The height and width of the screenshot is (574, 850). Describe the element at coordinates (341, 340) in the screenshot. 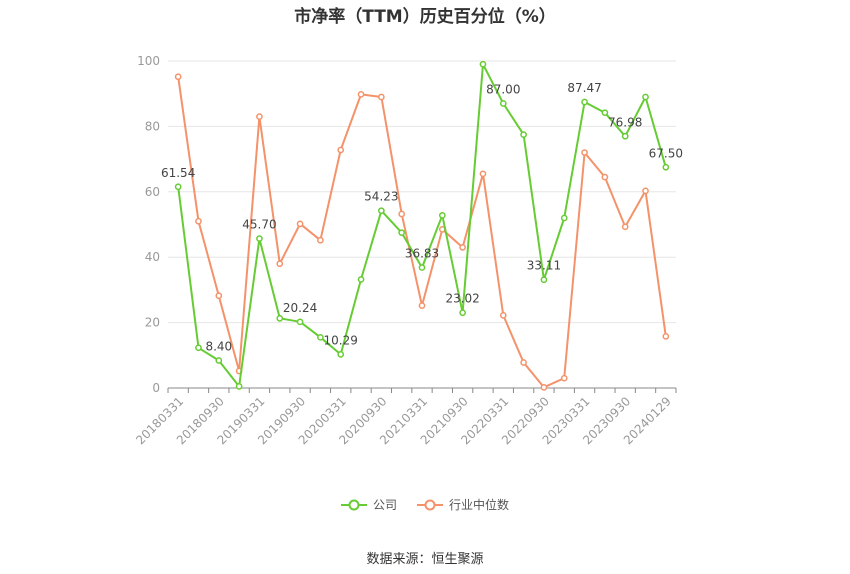

I see `data-label: 10.29` at that location.